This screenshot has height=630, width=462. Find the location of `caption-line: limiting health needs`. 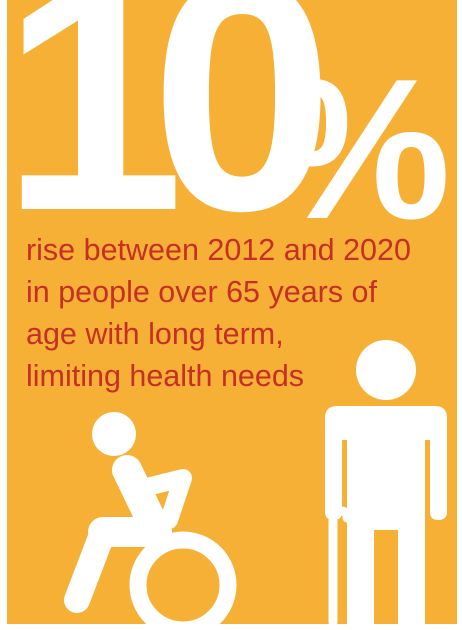

caption-line: limiting health needs is located at coordinates (165, 376).